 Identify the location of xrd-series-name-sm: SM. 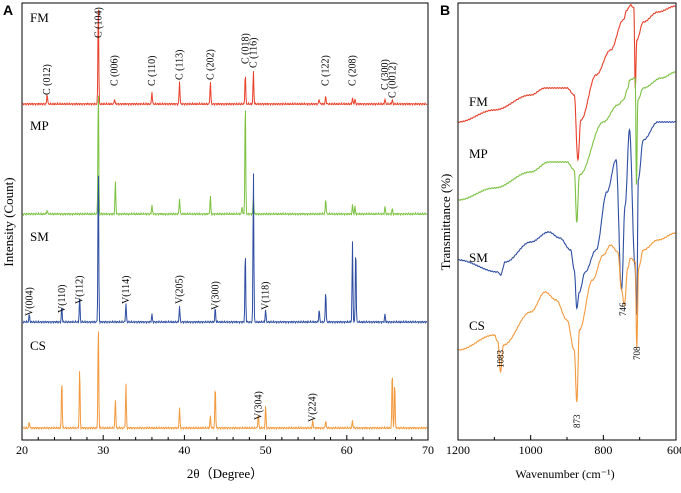
(39, 236).